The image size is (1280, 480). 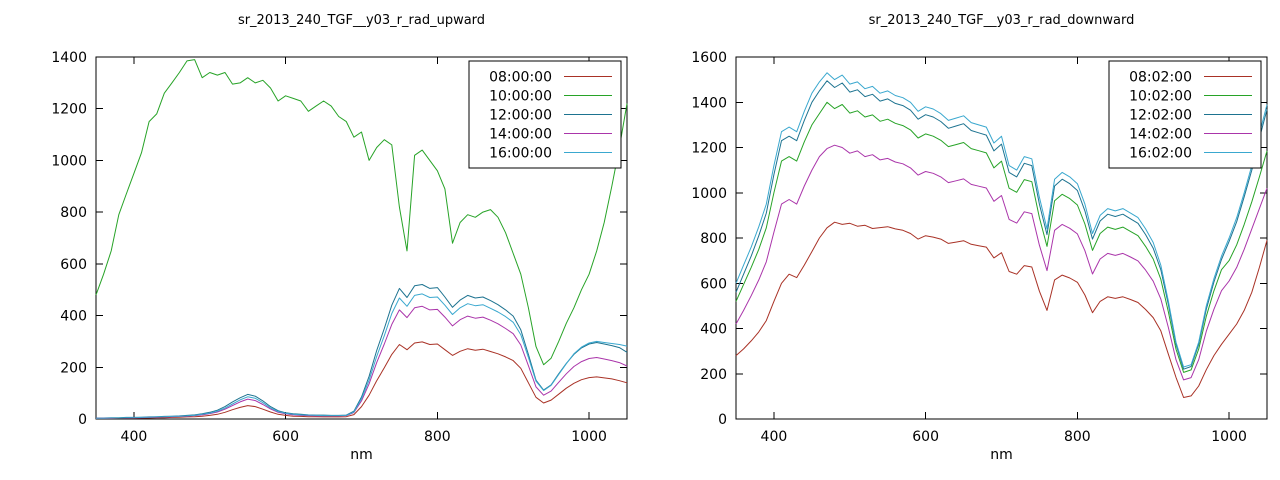 I want to click on legend-label: 08:02:00, so click(x=1160, y=78).